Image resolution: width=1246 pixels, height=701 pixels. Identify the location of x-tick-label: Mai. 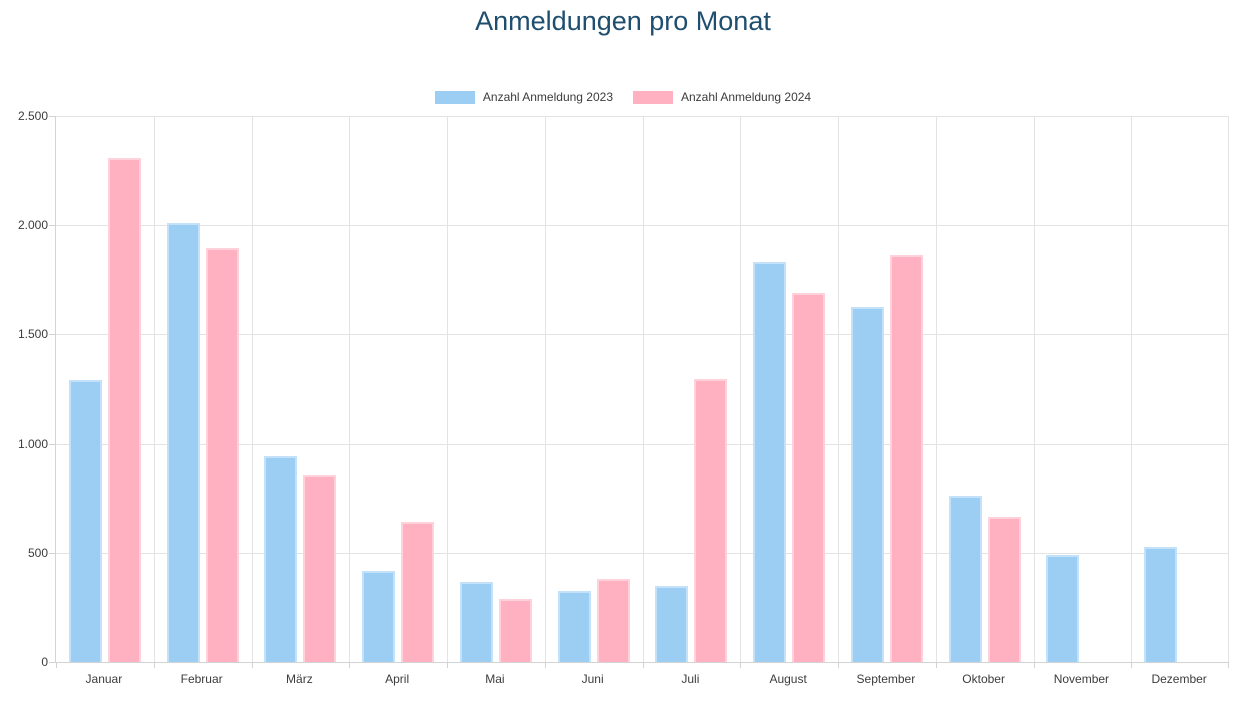
(495, 679).